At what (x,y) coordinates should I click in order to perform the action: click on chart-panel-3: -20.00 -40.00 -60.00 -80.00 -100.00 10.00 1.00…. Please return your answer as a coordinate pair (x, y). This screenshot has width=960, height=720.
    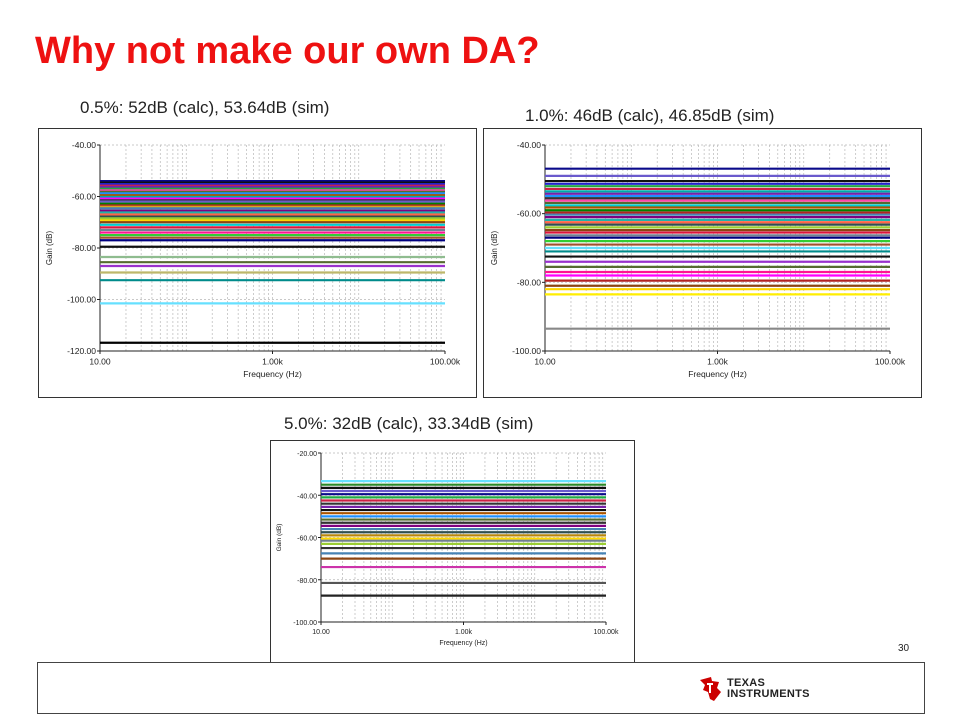
    Looking at the image, I should click on (452, 551).